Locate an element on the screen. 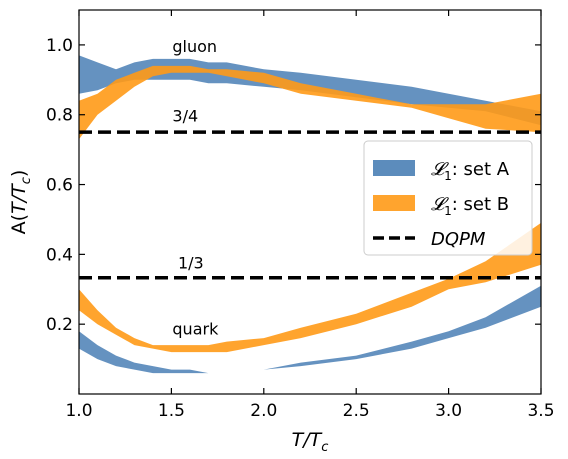  legend: 𝓛1: set A 𝓛1: set B DQPM is located at coordinates (448, 198).